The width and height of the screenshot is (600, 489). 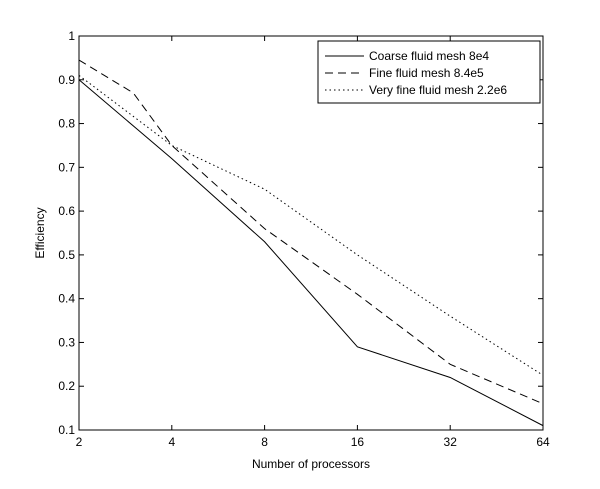 I want to click on y-tick-label: 0.6, so click(x=66, y=211).